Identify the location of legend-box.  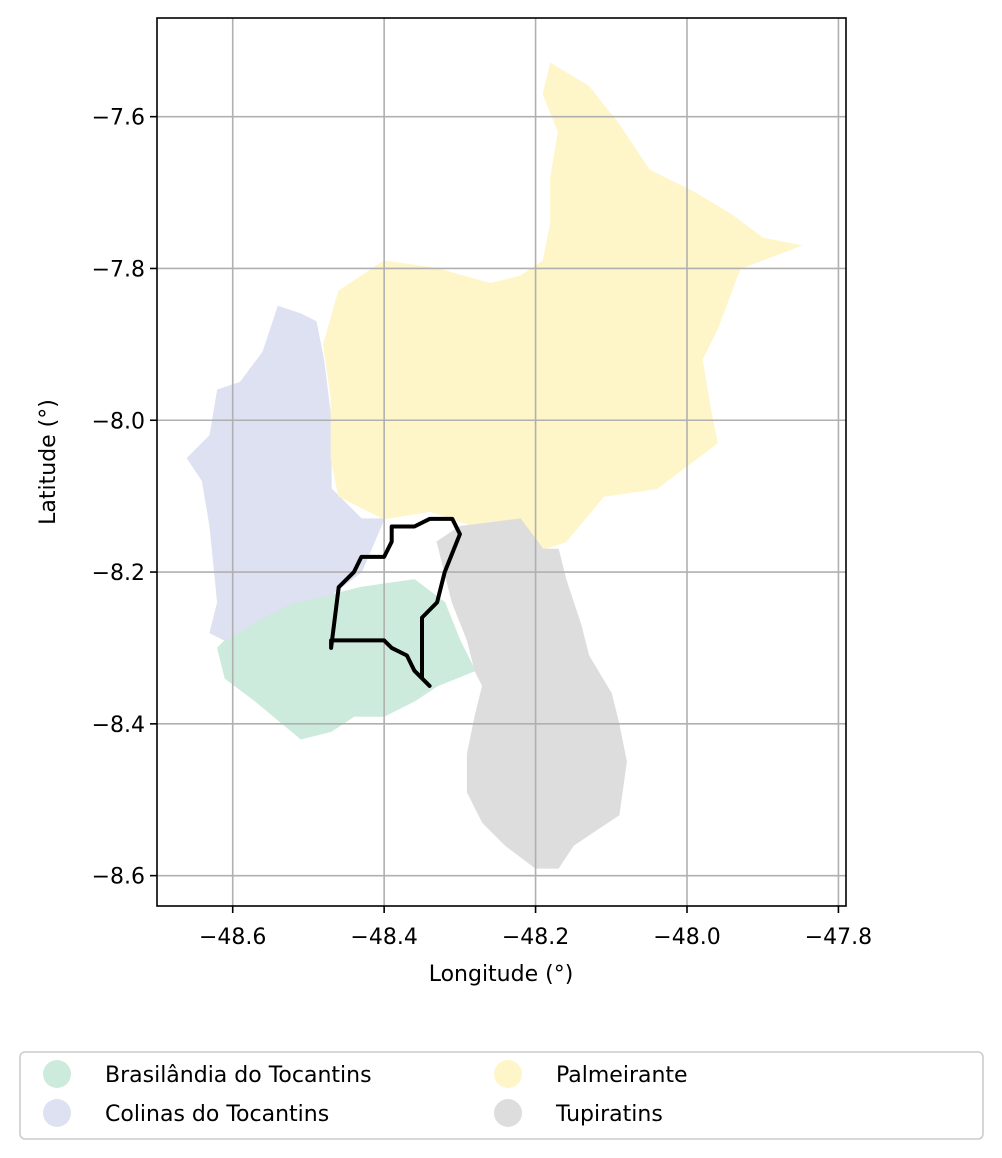
(501, 1095).